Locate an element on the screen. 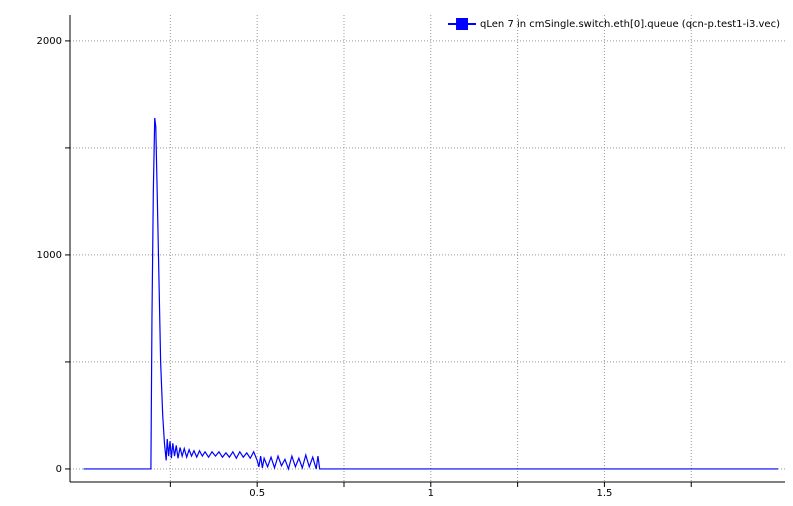 The width and height of the screenshot is (793, 506). y-tick-label: 1000 is located at coordinates (49, 255).